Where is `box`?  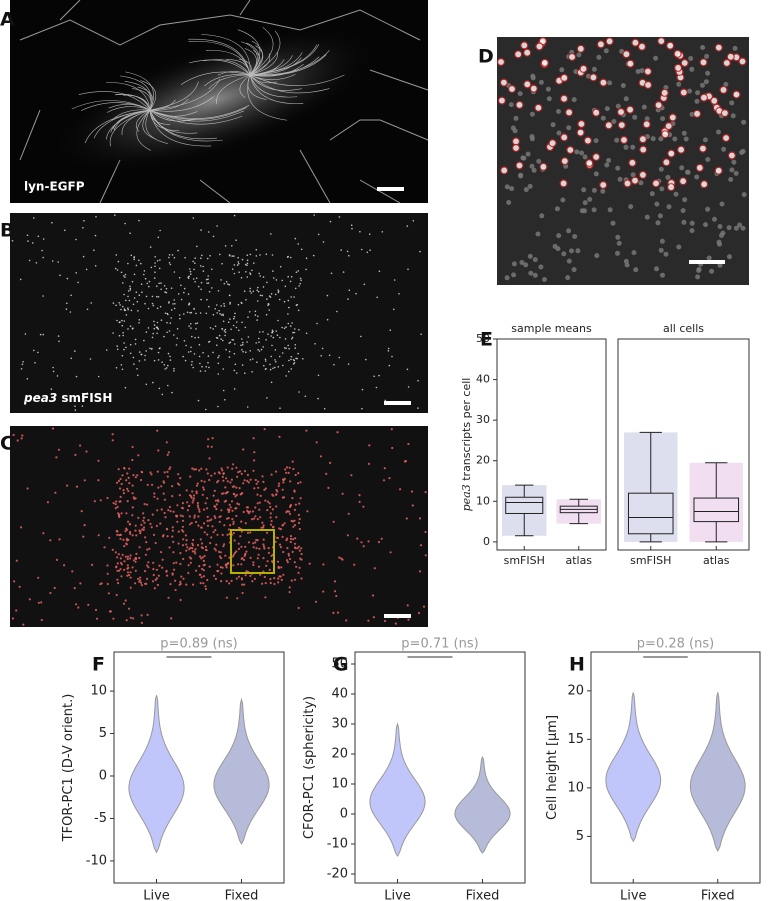
box is located at coordinates (524, 505).